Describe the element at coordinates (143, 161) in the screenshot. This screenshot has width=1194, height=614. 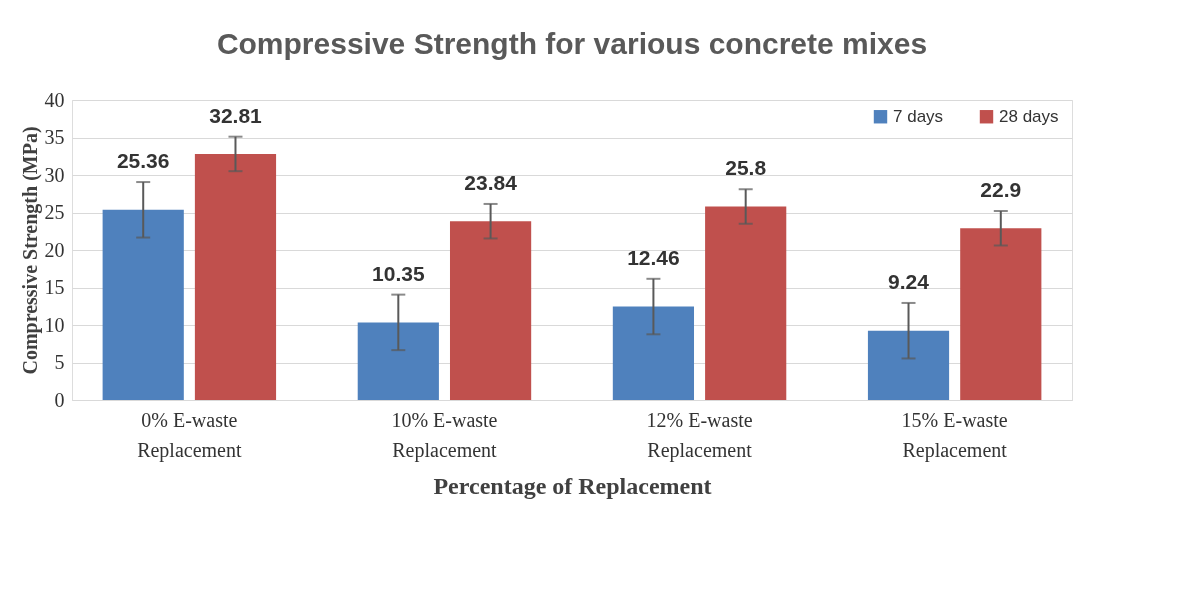
I see `data-label: 25.36` at that location.